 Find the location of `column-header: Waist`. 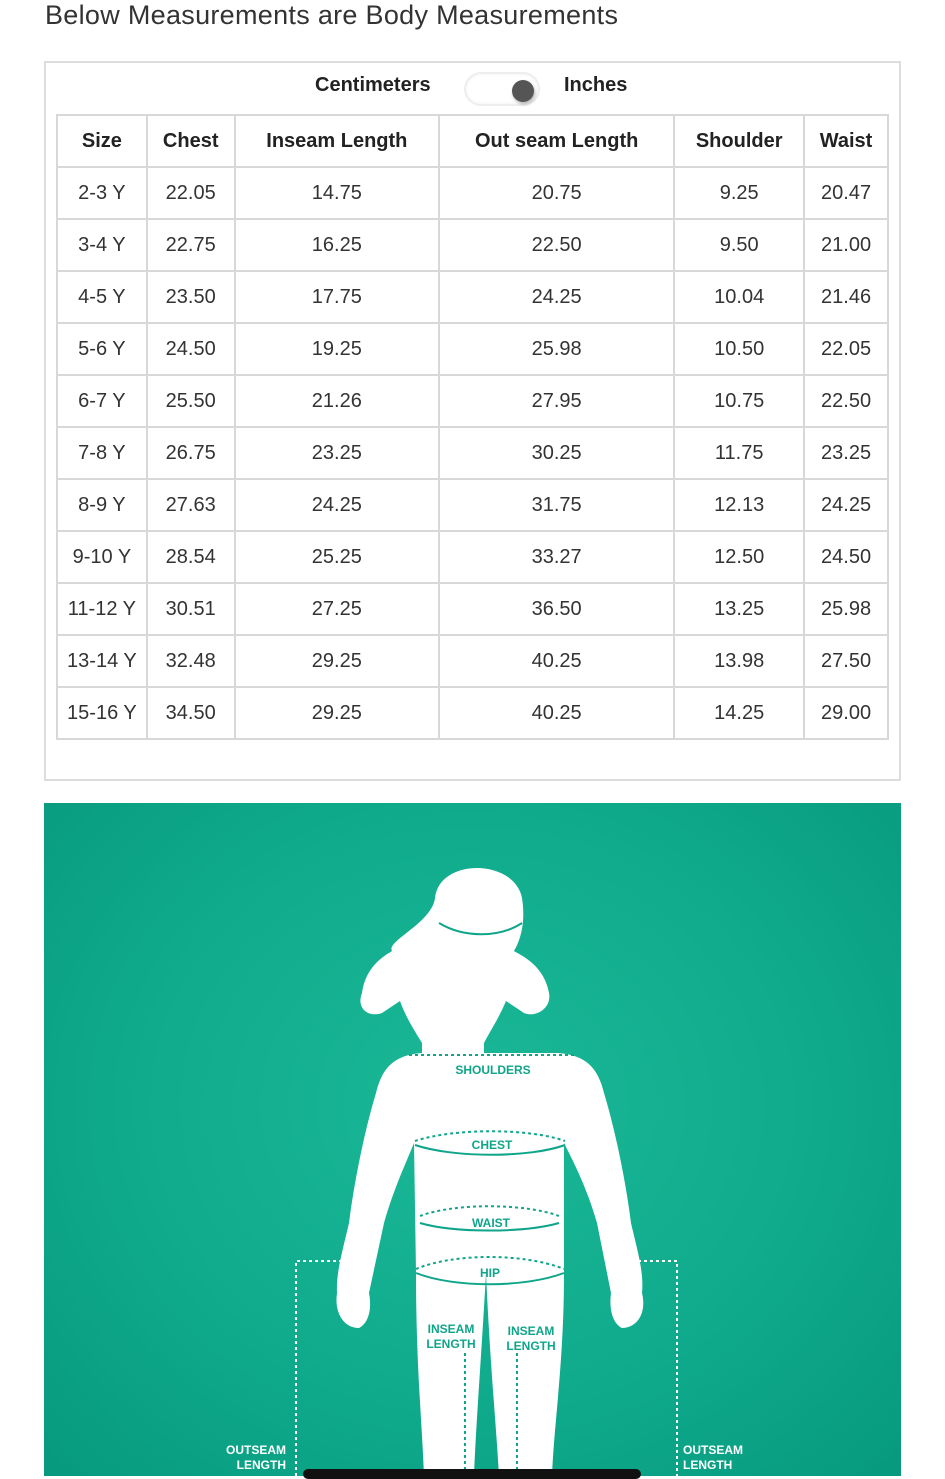

column-header: Waist is located at coordinates (846, 141).